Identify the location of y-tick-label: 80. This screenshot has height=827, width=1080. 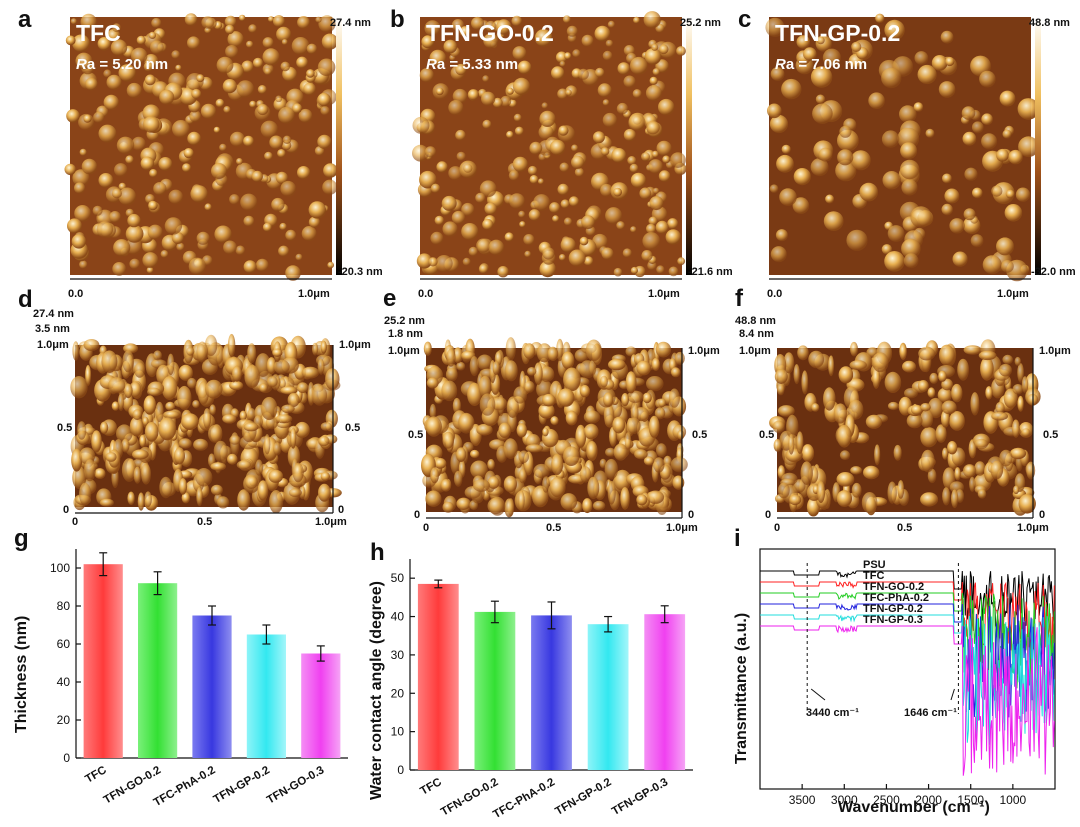
(64, 606).